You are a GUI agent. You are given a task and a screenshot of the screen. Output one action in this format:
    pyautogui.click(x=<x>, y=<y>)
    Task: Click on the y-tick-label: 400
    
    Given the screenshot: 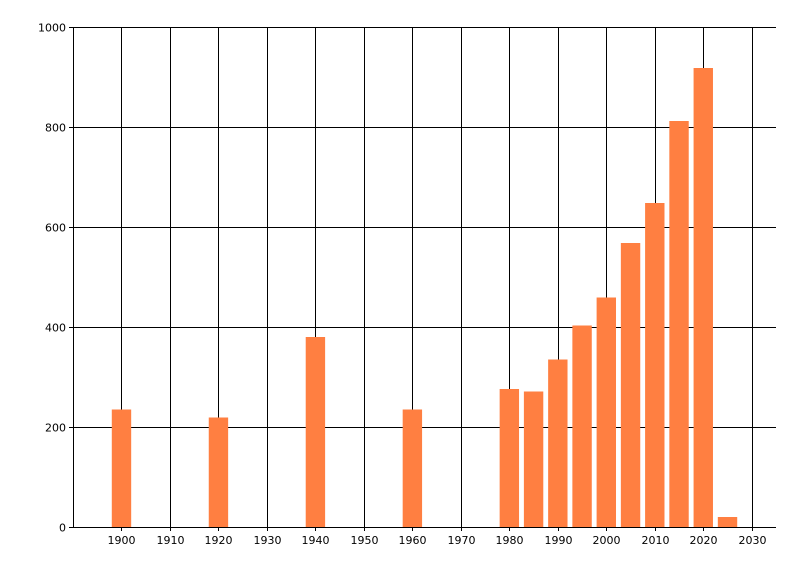 What is the action you would take?
    pyautogui.click(x=55, y=328)
    